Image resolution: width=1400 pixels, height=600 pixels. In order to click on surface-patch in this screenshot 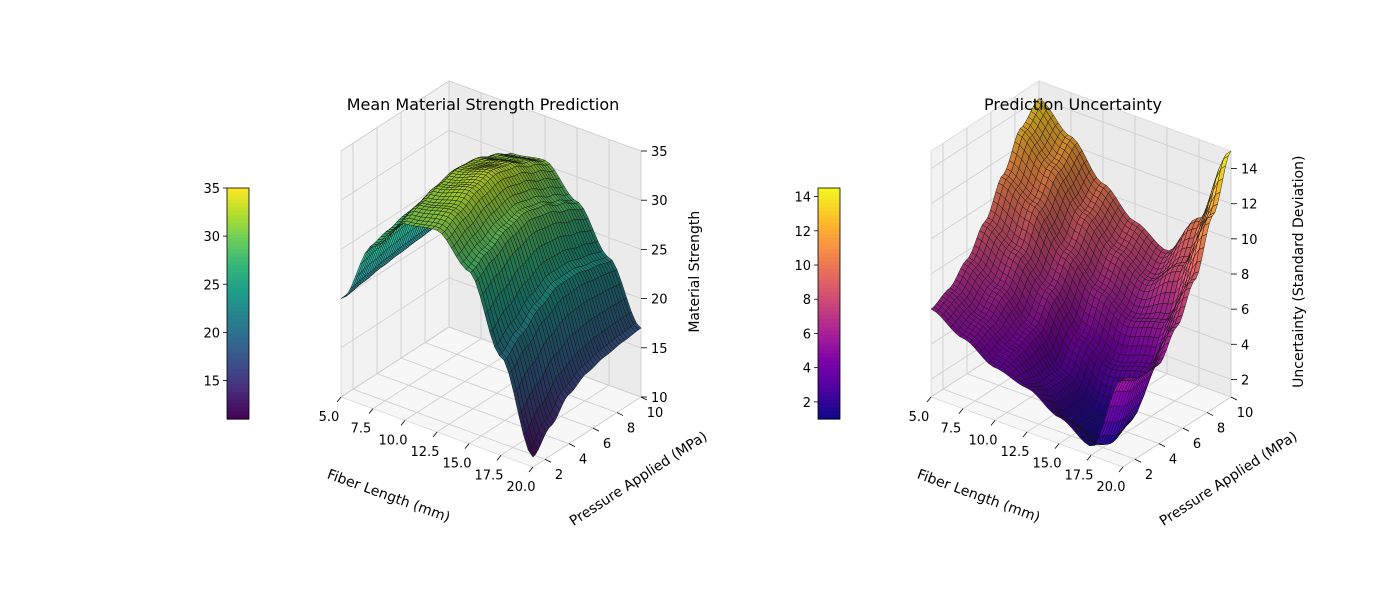, I will do `click(1122, 380)`.